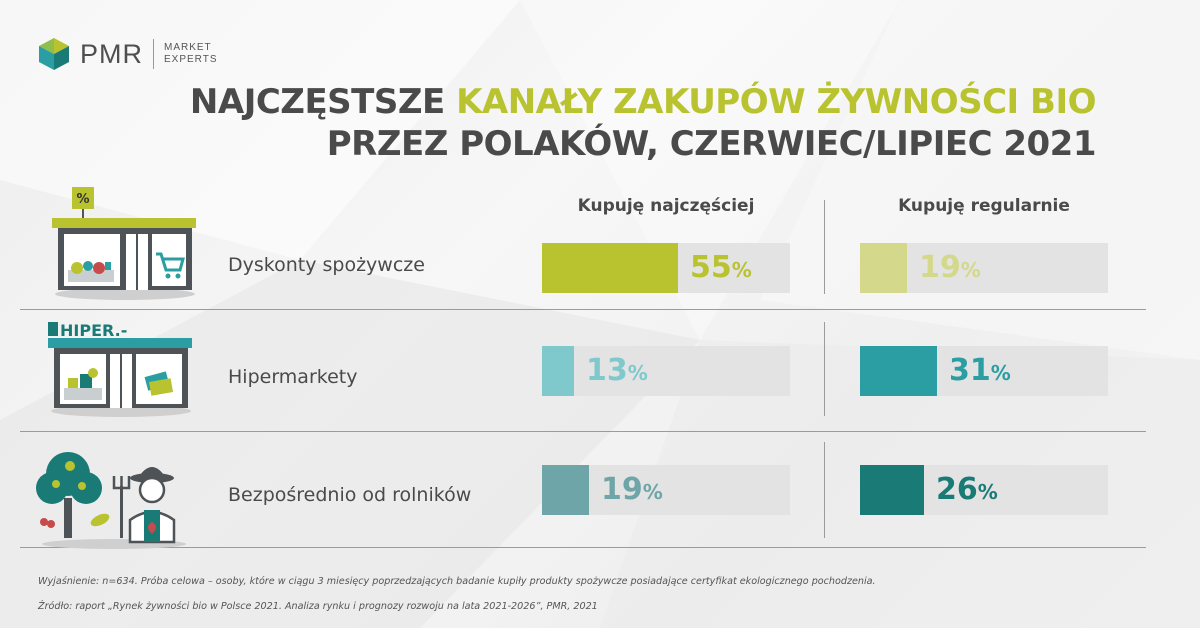  Describe the element at coordinates (93, 330) in the screenshot. I see `hypermarket-sign-text: HIPER.-` at that location.